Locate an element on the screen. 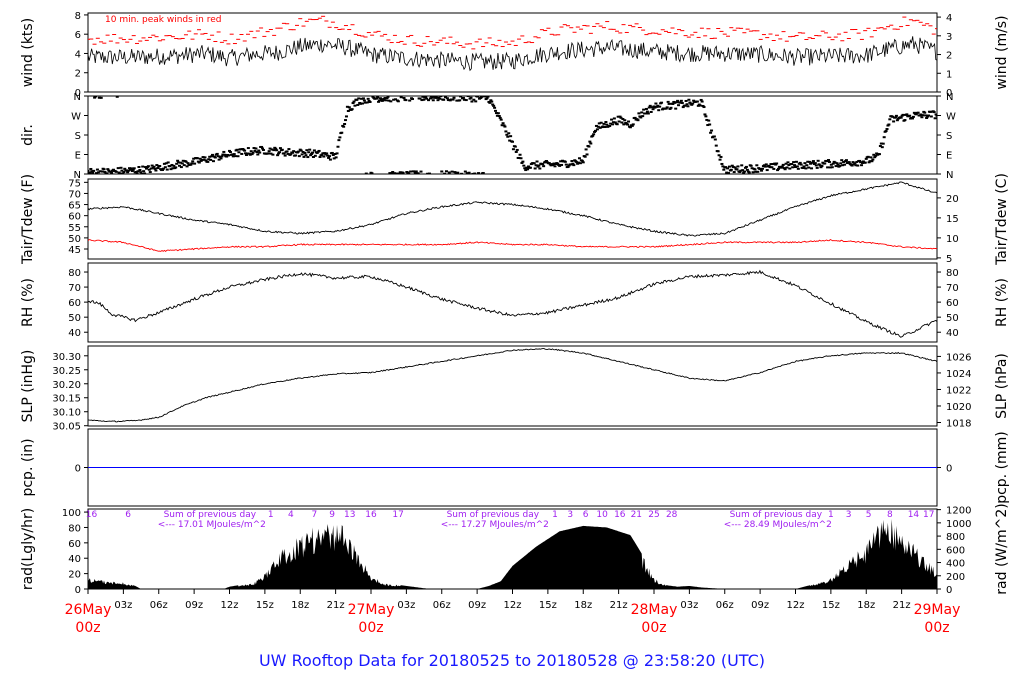 Image resolution: width=1024 pixels, height=700 pixels. right-tick-label-temp: 20 is located at coordinates (952, 199).